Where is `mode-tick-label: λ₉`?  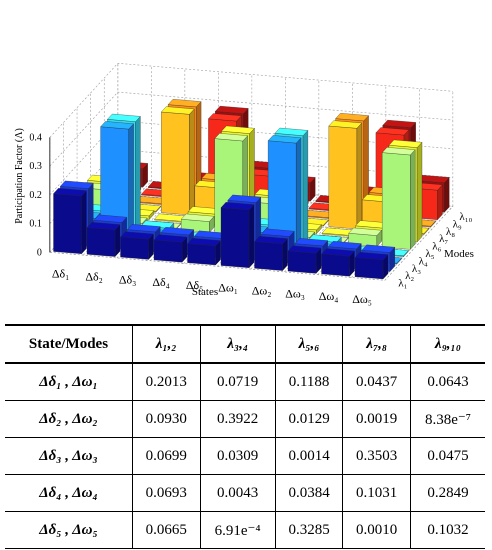 mode-tick-label: λ₉ is located at coordinates (457, 224).